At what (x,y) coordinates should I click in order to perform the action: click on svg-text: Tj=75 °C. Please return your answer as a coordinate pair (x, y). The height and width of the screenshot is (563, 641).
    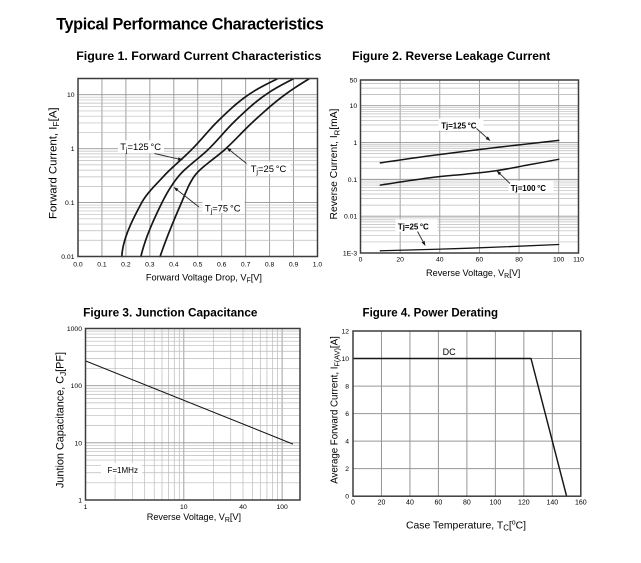
    Looking at the image, I should click on (223, 209).